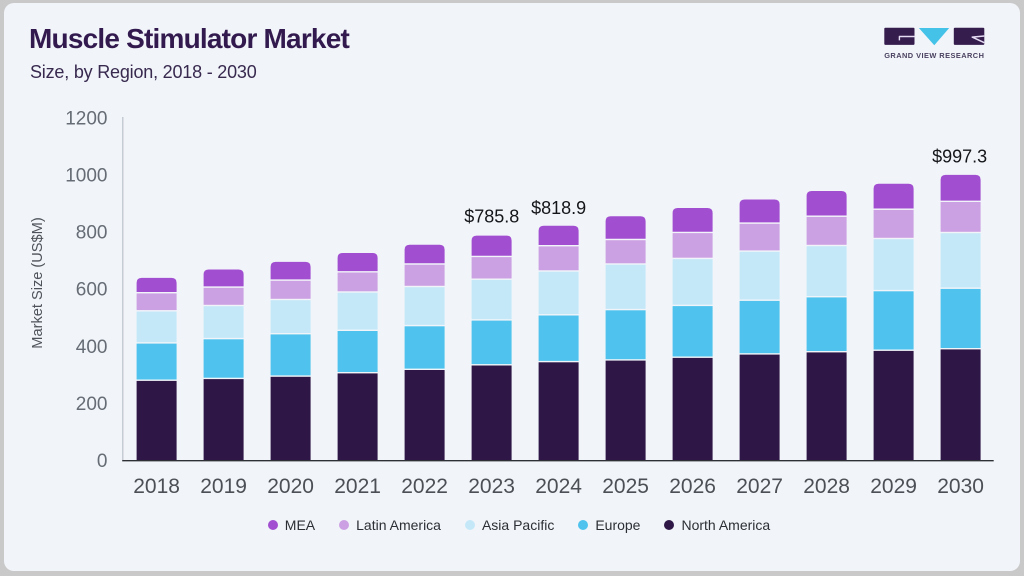  Describe the element at coordinates (86, 175) in the screenshot. I see `svg-text: 1000` at that location.